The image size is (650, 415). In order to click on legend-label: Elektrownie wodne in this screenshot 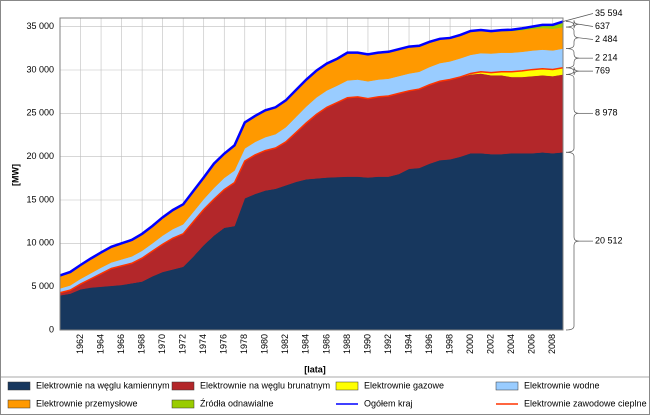, I will do `click(562, 385)`.